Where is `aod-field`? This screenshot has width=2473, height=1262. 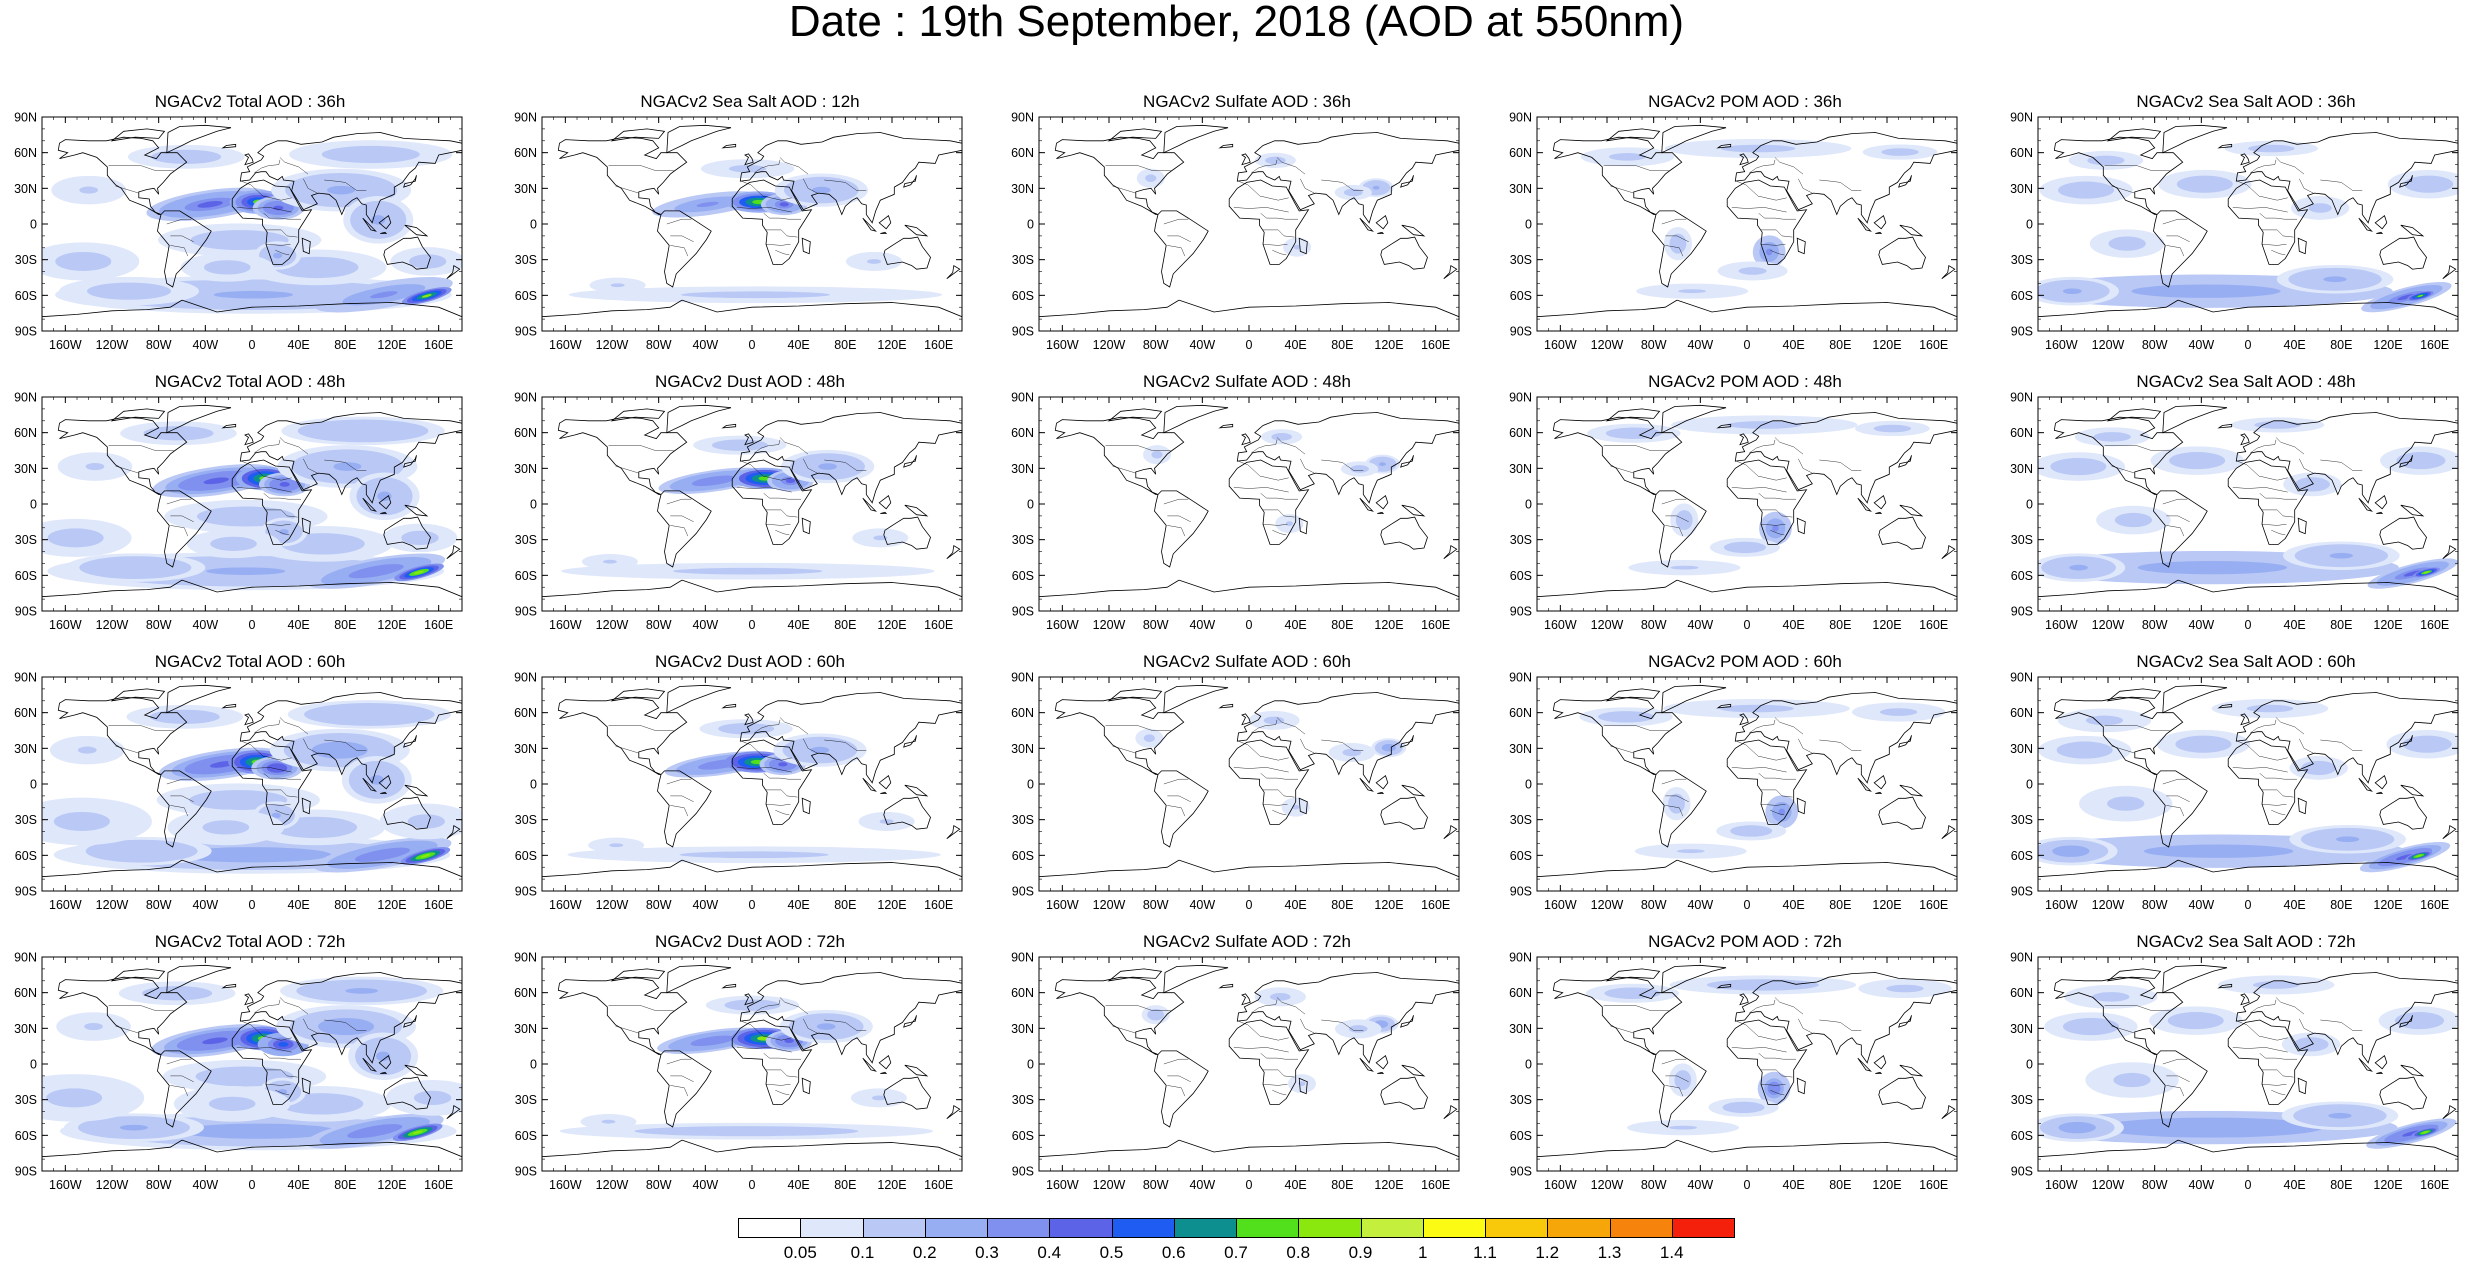 aod-field is located at coordinates (250, 503).